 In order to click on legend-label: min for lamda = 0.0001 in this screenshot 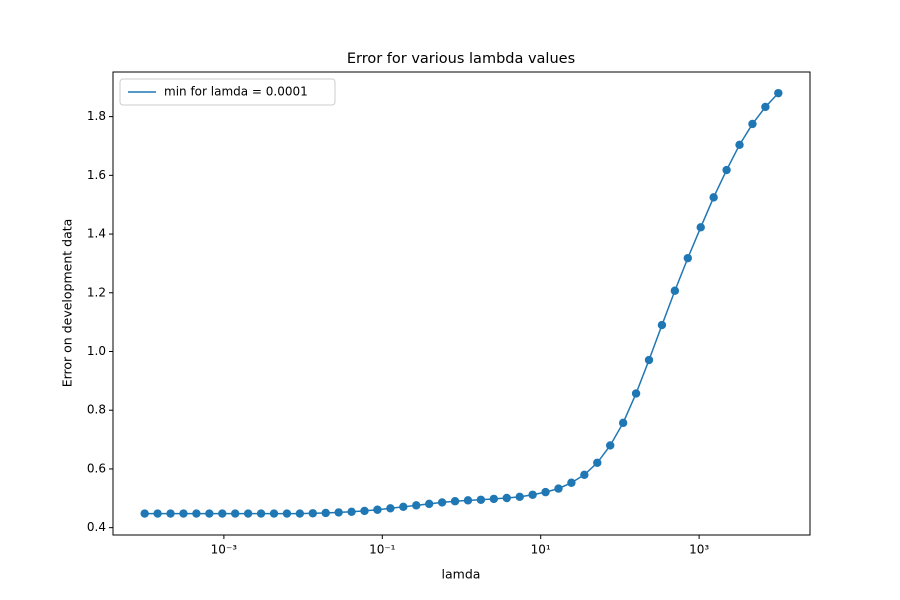, I will do `click(236, 92)`.